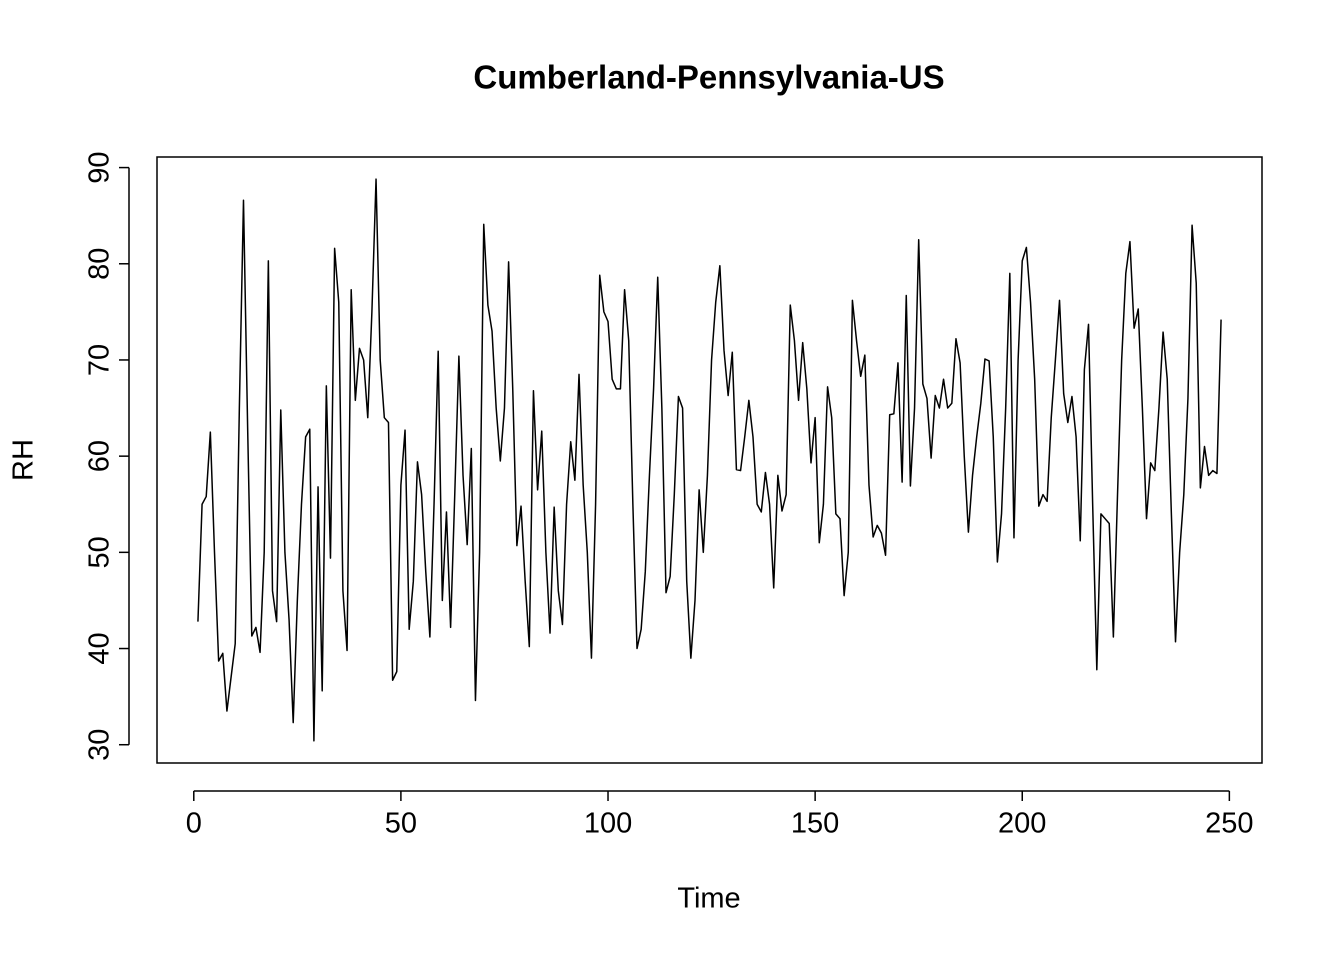  I want to click on y-tick-label: 60, so click(100, 456).